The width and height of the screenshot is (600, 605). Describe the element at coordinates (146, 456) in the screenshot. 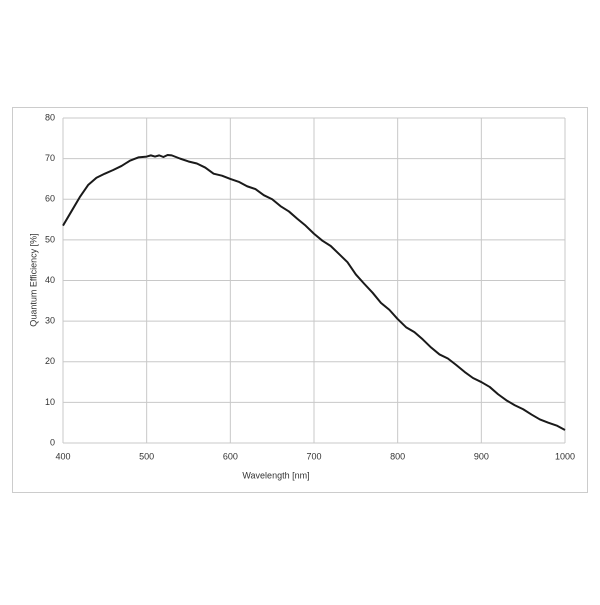

I see `x-tick-label: 500` at that location.